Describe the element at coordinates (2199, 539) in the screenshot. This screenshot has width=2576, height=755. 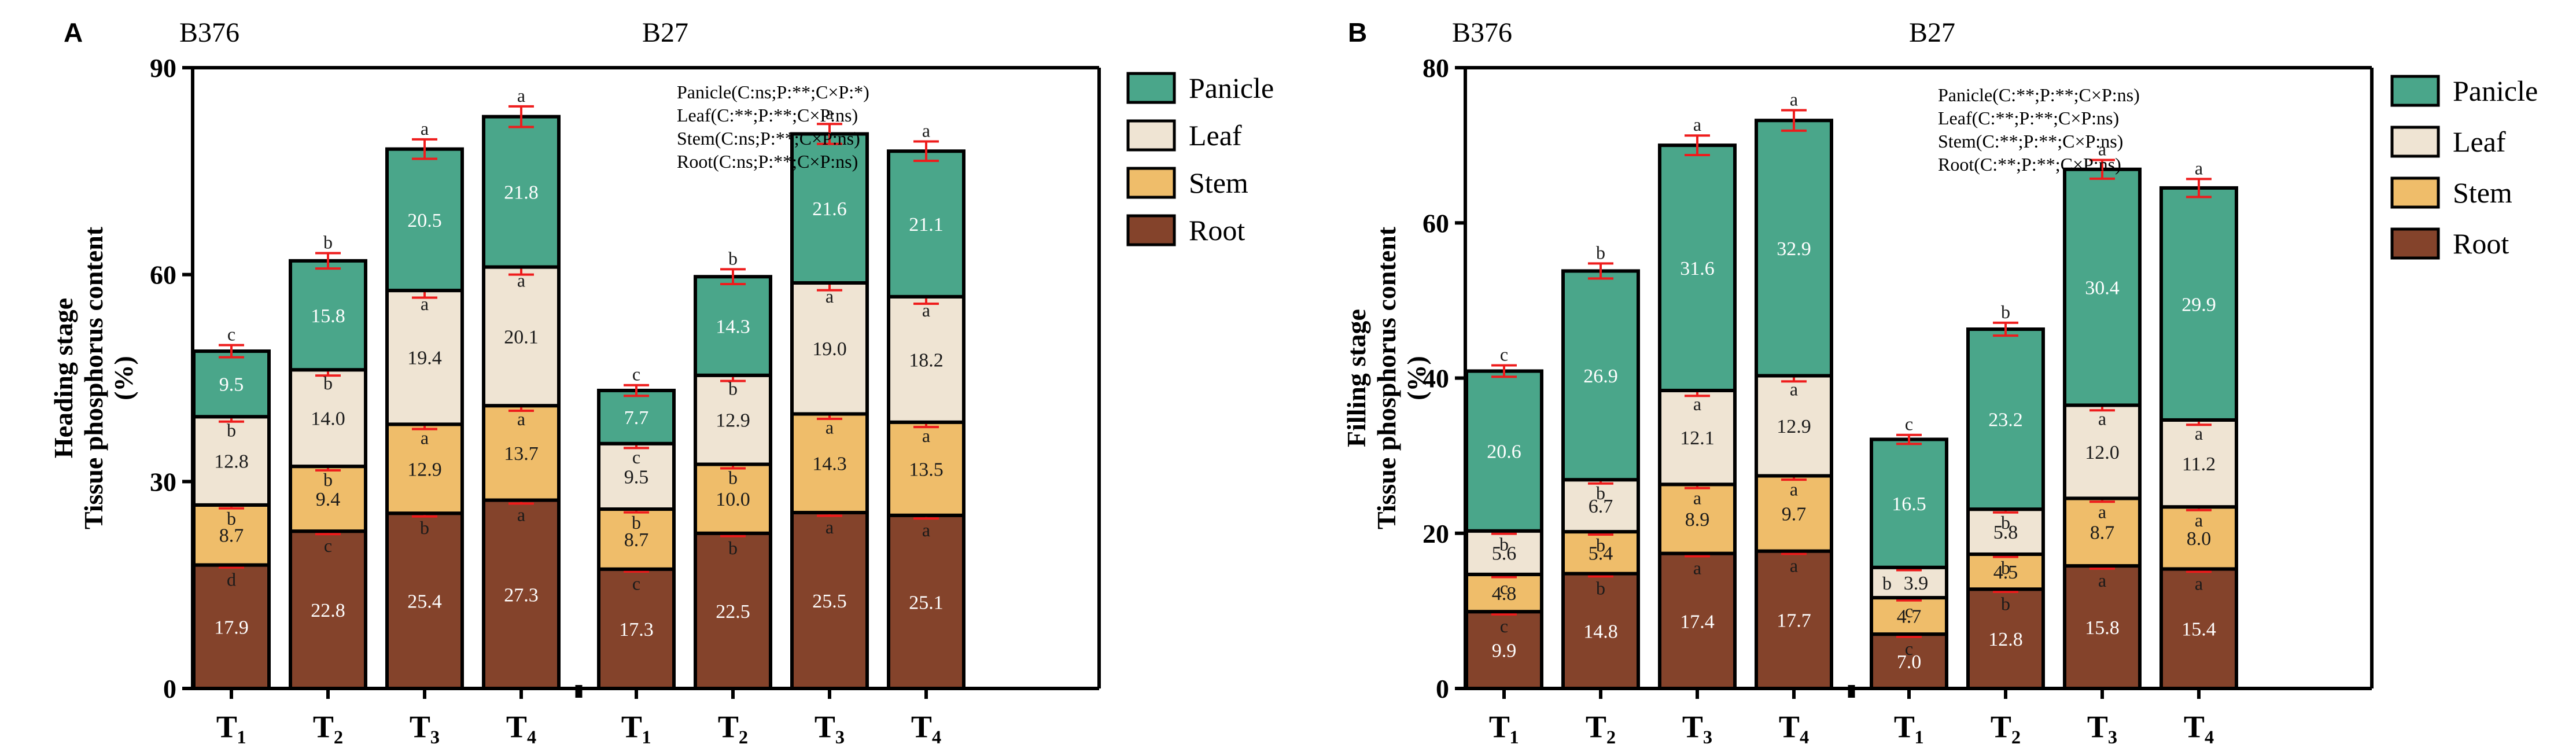
I see `data-label: 8.0` at that location.